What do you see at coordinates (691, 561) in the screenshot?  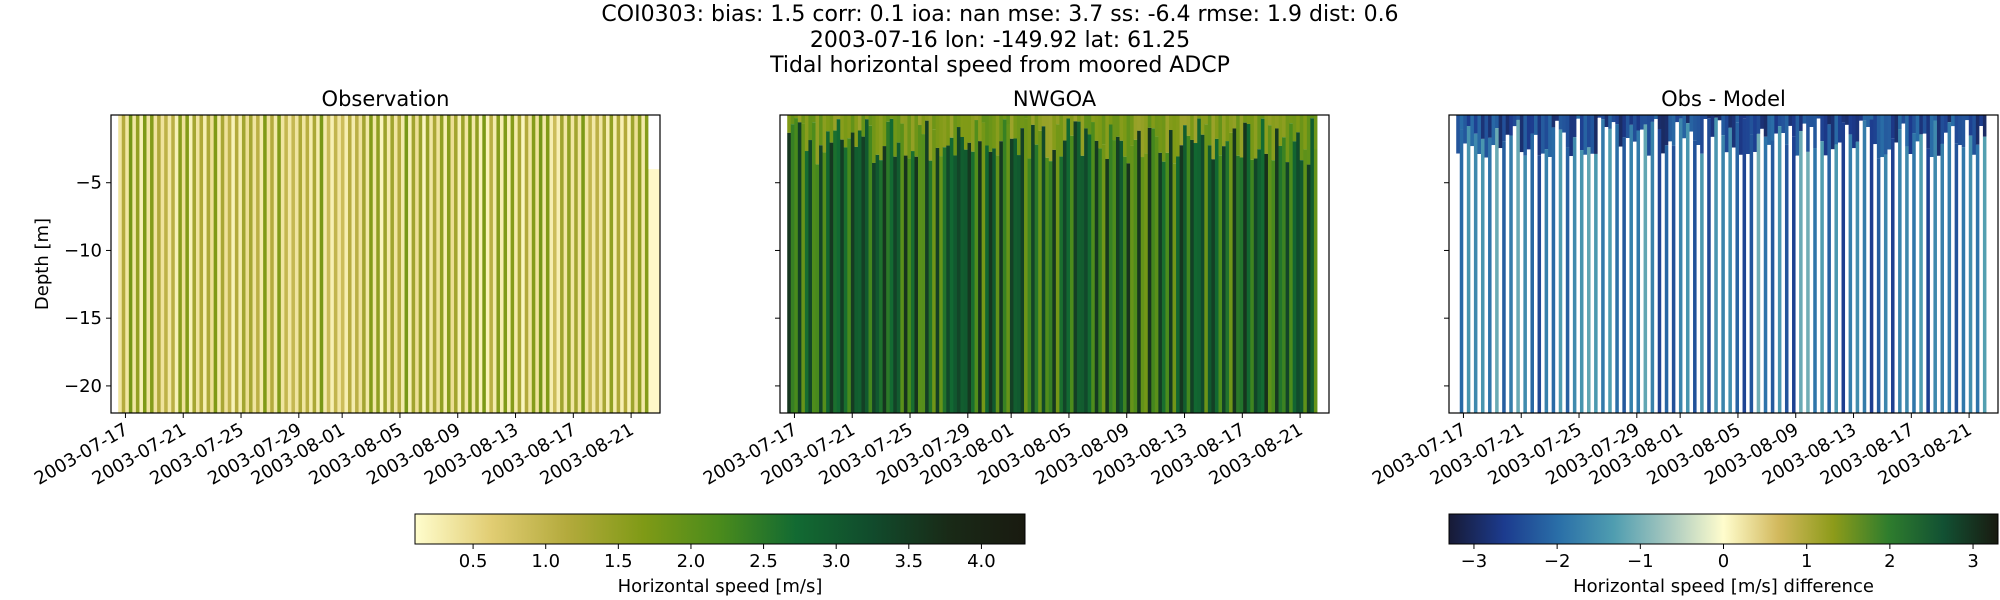 I see `colorbar-tick-label: 2.0` at bounding box center [691, 561].